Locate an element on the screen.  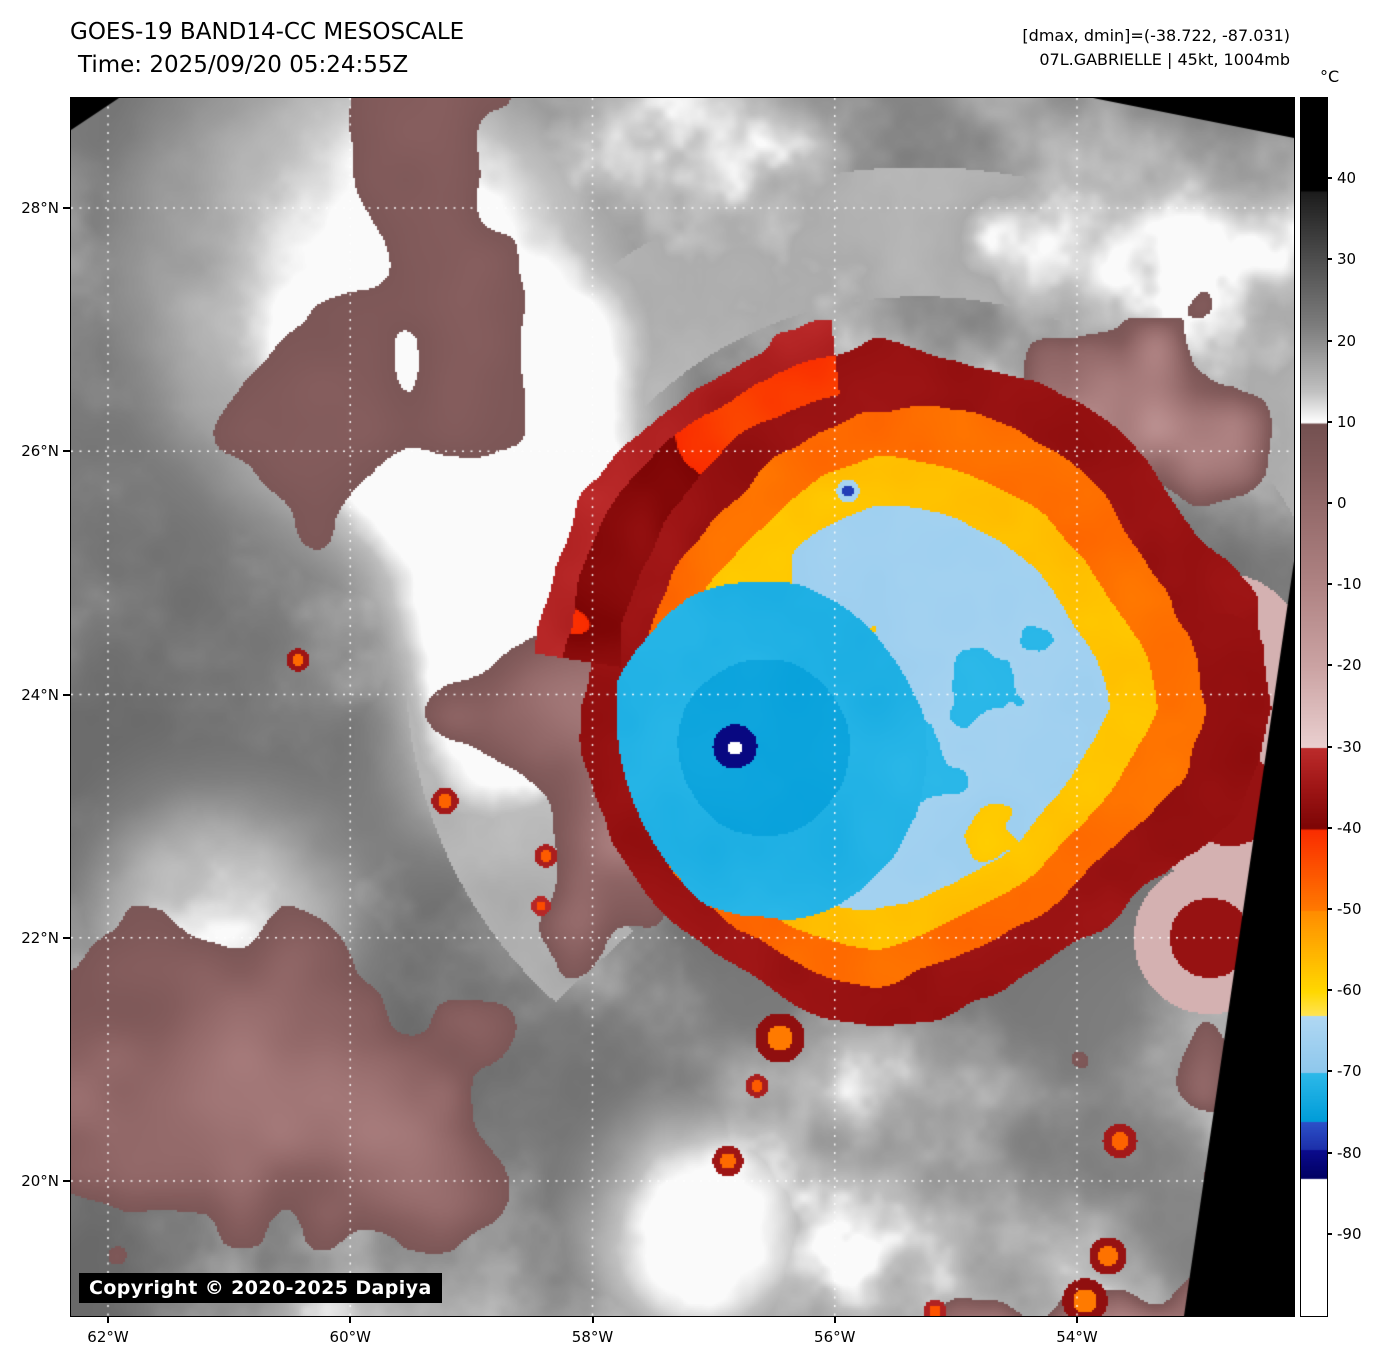
colorbar-tick-label: 40 is located at coordinates (1347, 178).